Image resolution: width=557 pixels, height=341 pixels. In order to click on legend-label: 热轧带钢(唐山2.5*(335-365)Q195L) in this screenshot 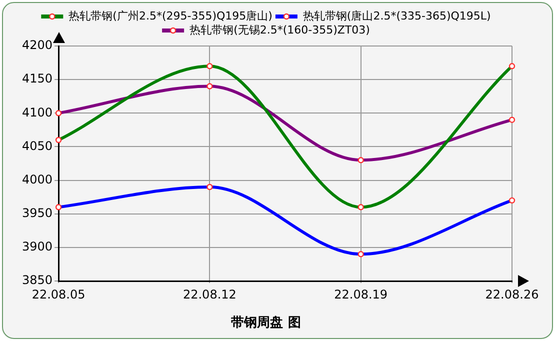, I will do `click(396, 15)`.